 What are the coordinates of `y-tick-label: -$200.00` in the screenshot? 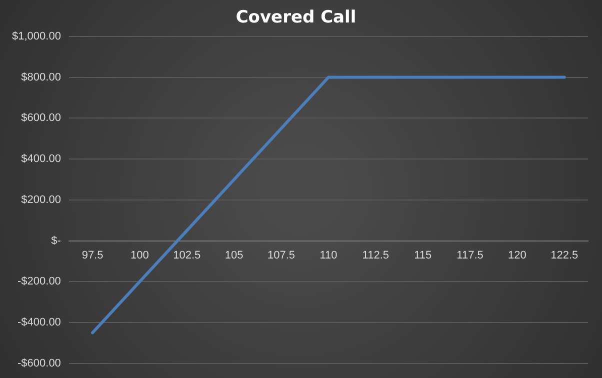 It's located at (39, 282).